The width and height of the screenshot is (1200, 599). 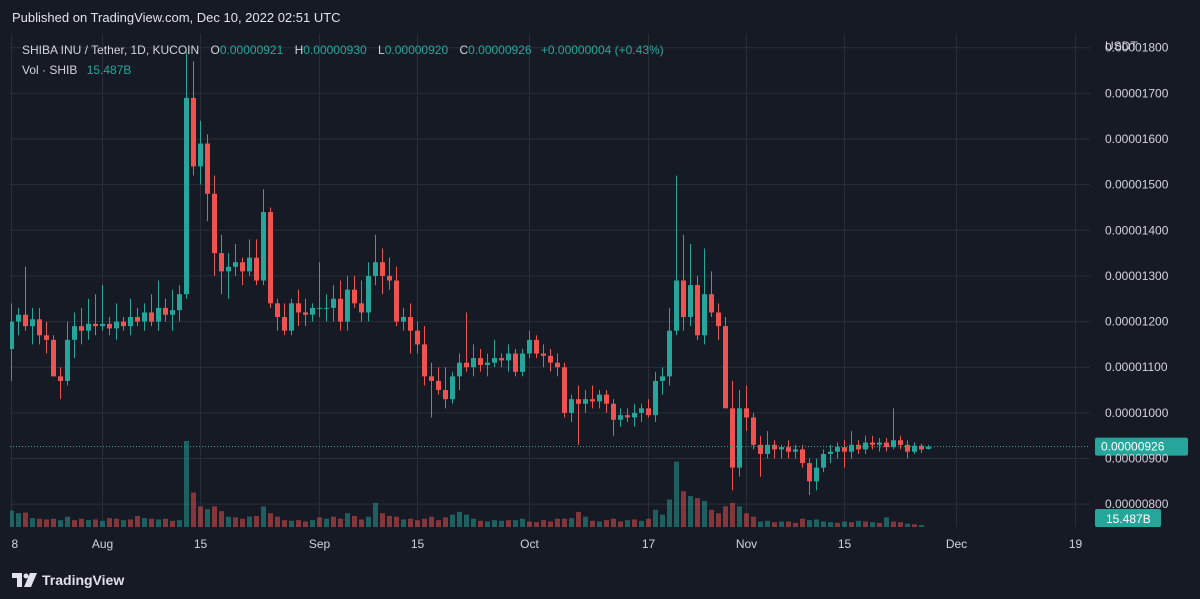 What do you see at coordinates (1121, 46) in the screenshot?
I see `y-axis-currency: USDT` at bounding box center [1121, 46].